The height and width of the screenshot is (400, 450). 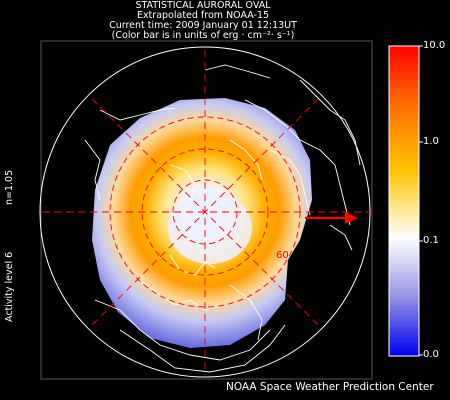 I want to click on credit-text: NOAA Space Weather Prediction Center, so click(x=330, y=387).